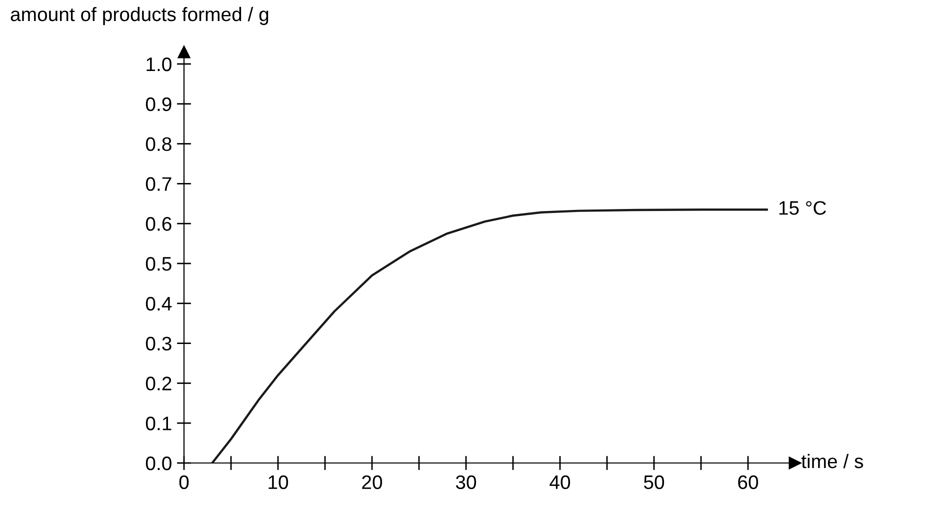  What do you see at coordinates (748, 482) in the screenshot?
I see `x-tick-label: 60` at bounding box center [748, 482].